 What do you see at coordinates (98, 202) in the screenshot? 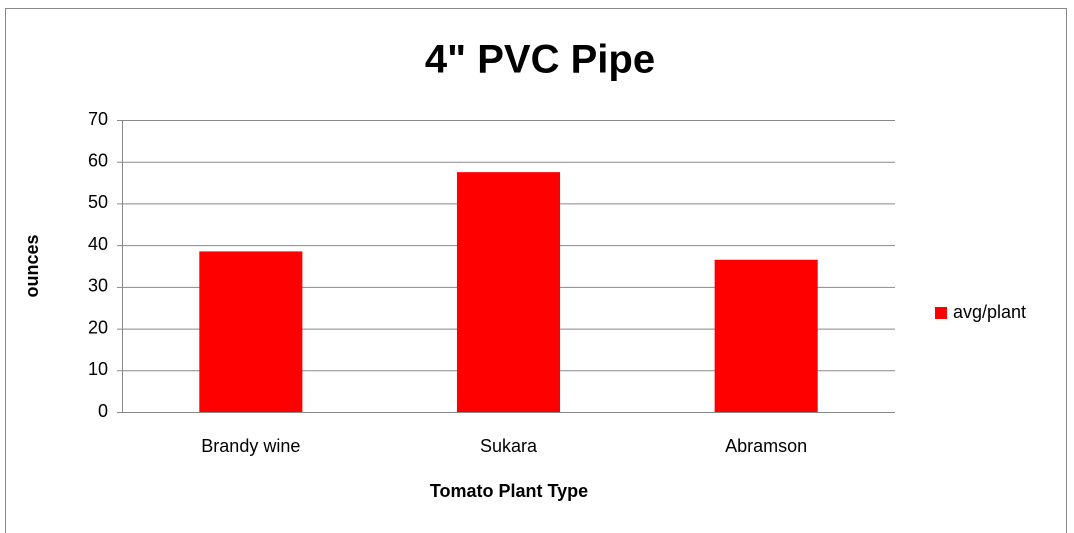
I see `y-tick-label: 50` at bounding box center [98, 202].